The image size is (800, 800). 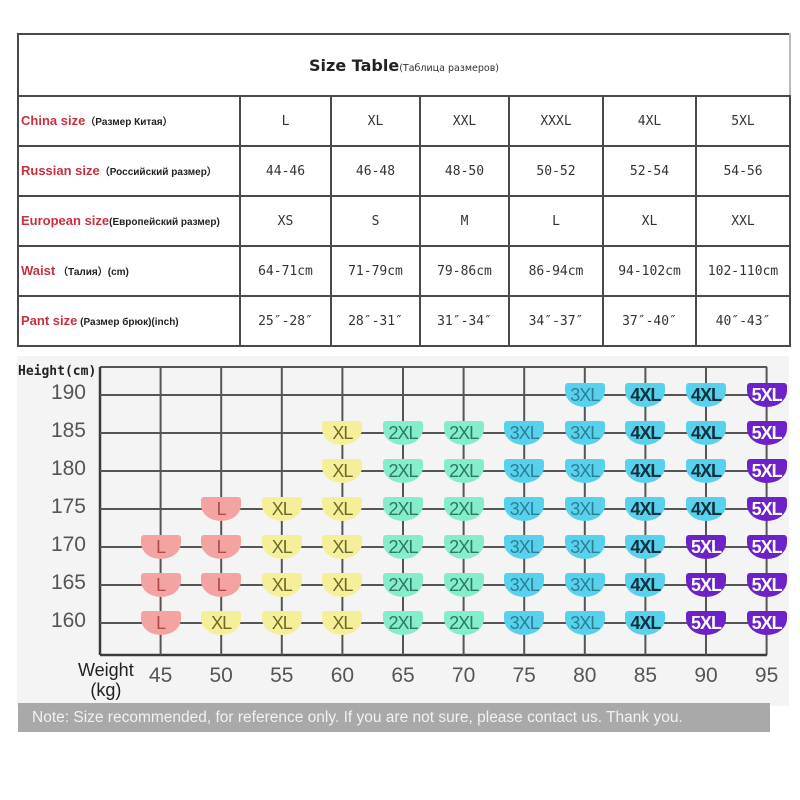 I want to click on table-cell: XXL, so click(x=743, y=221).